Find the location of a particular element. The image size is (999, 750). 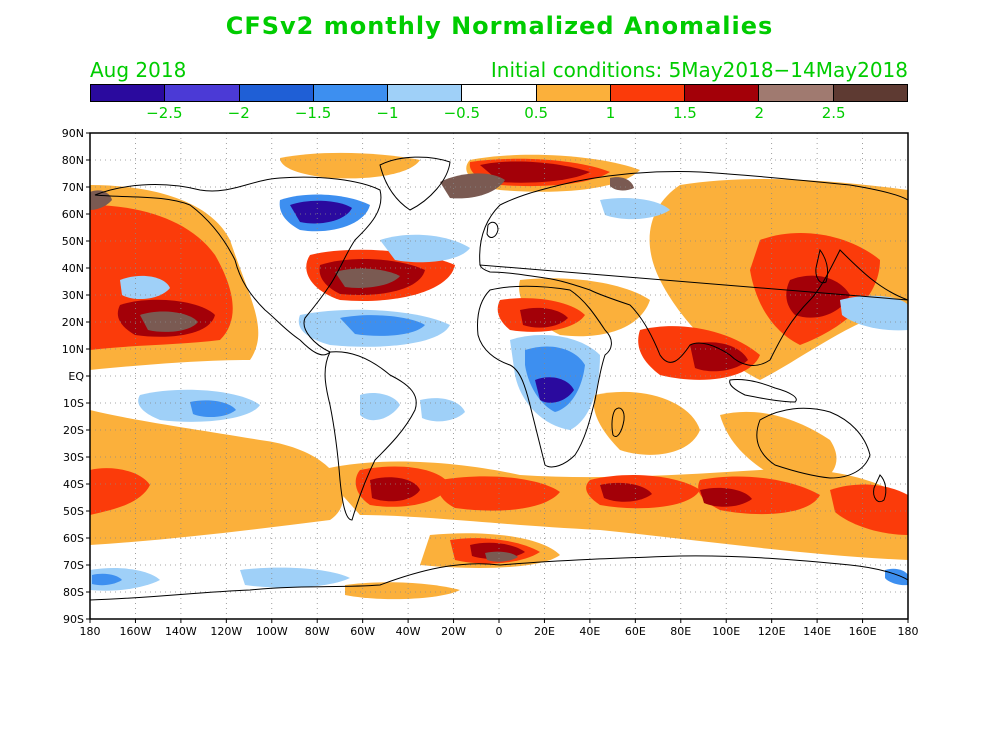

longitude-label: 60W is located at coordinates (362, 631).